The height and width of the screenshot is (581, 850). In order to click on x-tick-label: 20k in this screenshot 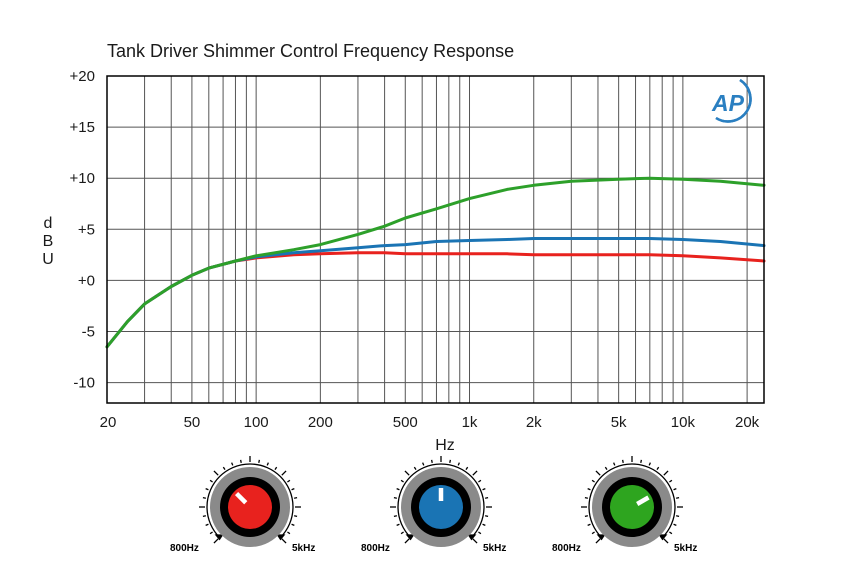, I will do `click(747, 422)`.